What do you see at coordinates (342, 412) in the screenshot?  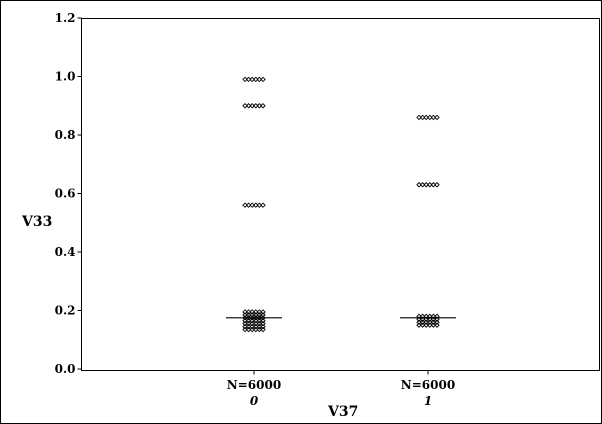 I see `x-axis-title: V37` at bounding box center [342, 412].